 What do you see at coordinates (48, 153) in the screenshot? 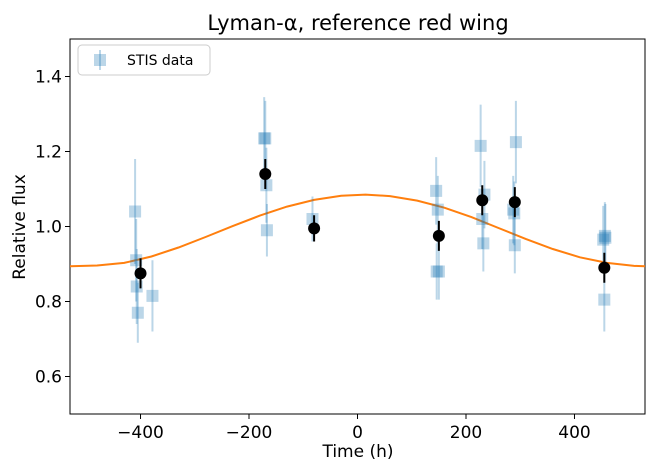
I see `y-tick-label: 1.2` at bounding box center [48, 153].